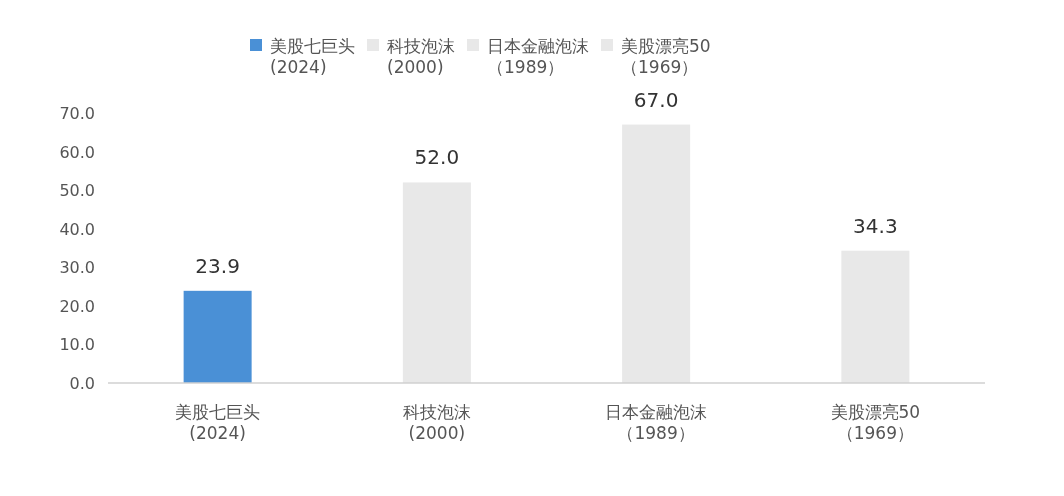  Describe the element at coordinates (421, 57) in the screenshot. I see `legend-label: 科技泡沫(2000)` at that location.